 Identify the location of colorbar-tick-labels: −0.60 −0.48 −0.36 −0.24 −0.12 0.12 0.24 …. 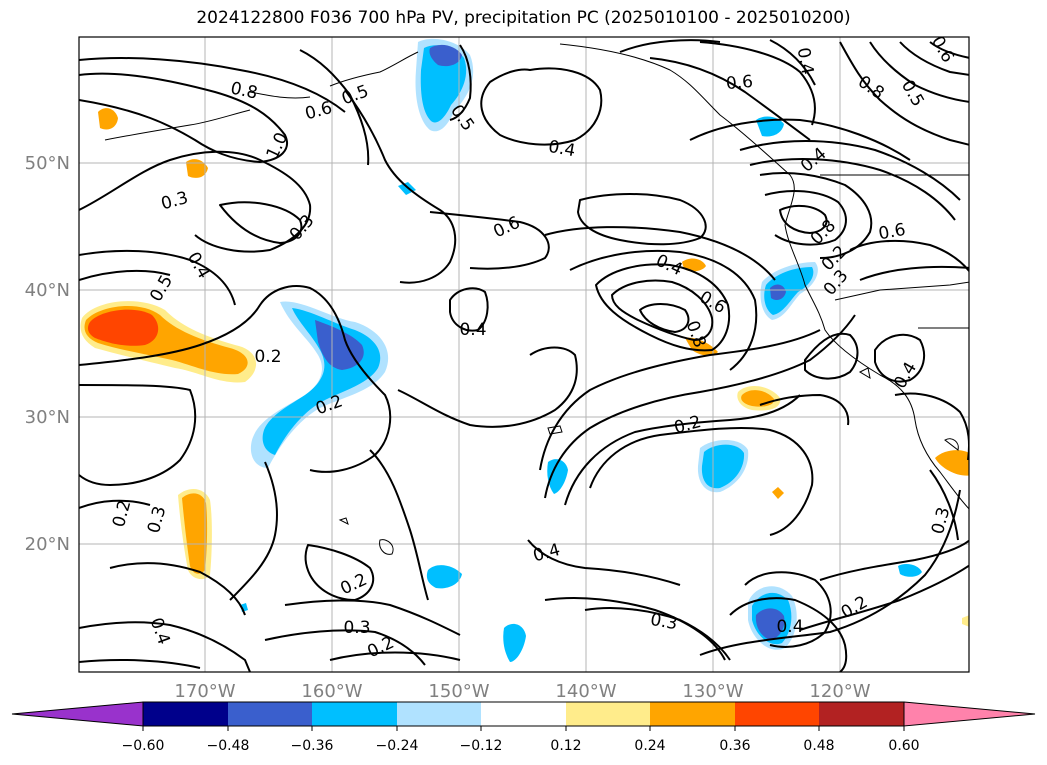
(521, 746).